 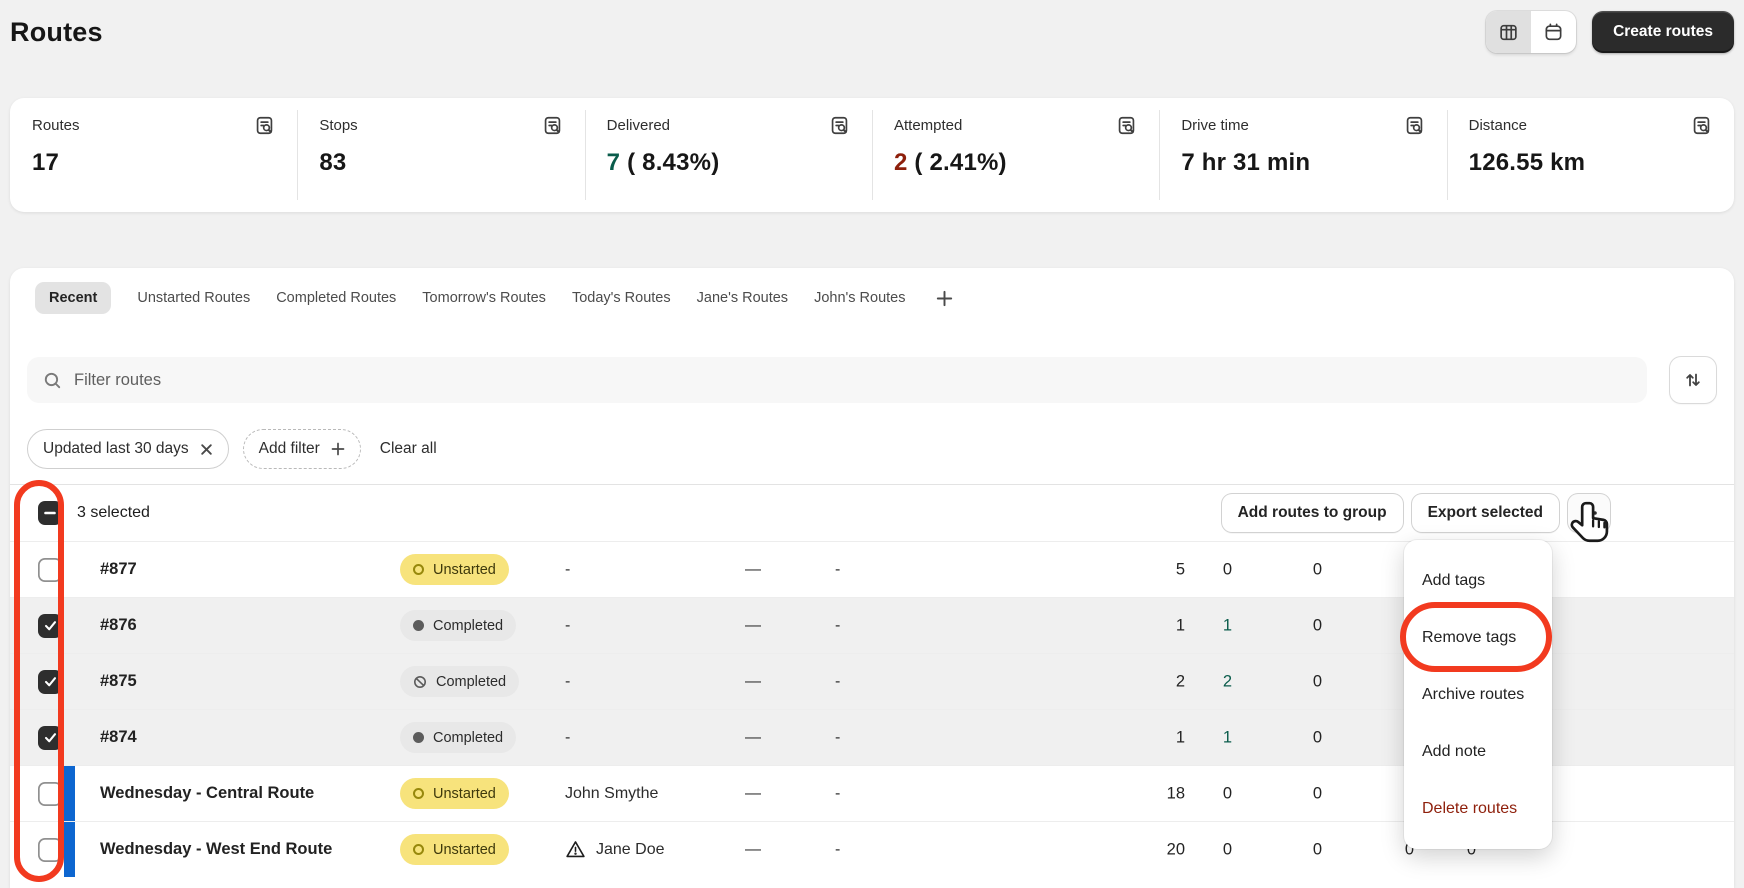 I want to click on stat-distance: Distance 126.55 km, so click(x=1590, y=155).